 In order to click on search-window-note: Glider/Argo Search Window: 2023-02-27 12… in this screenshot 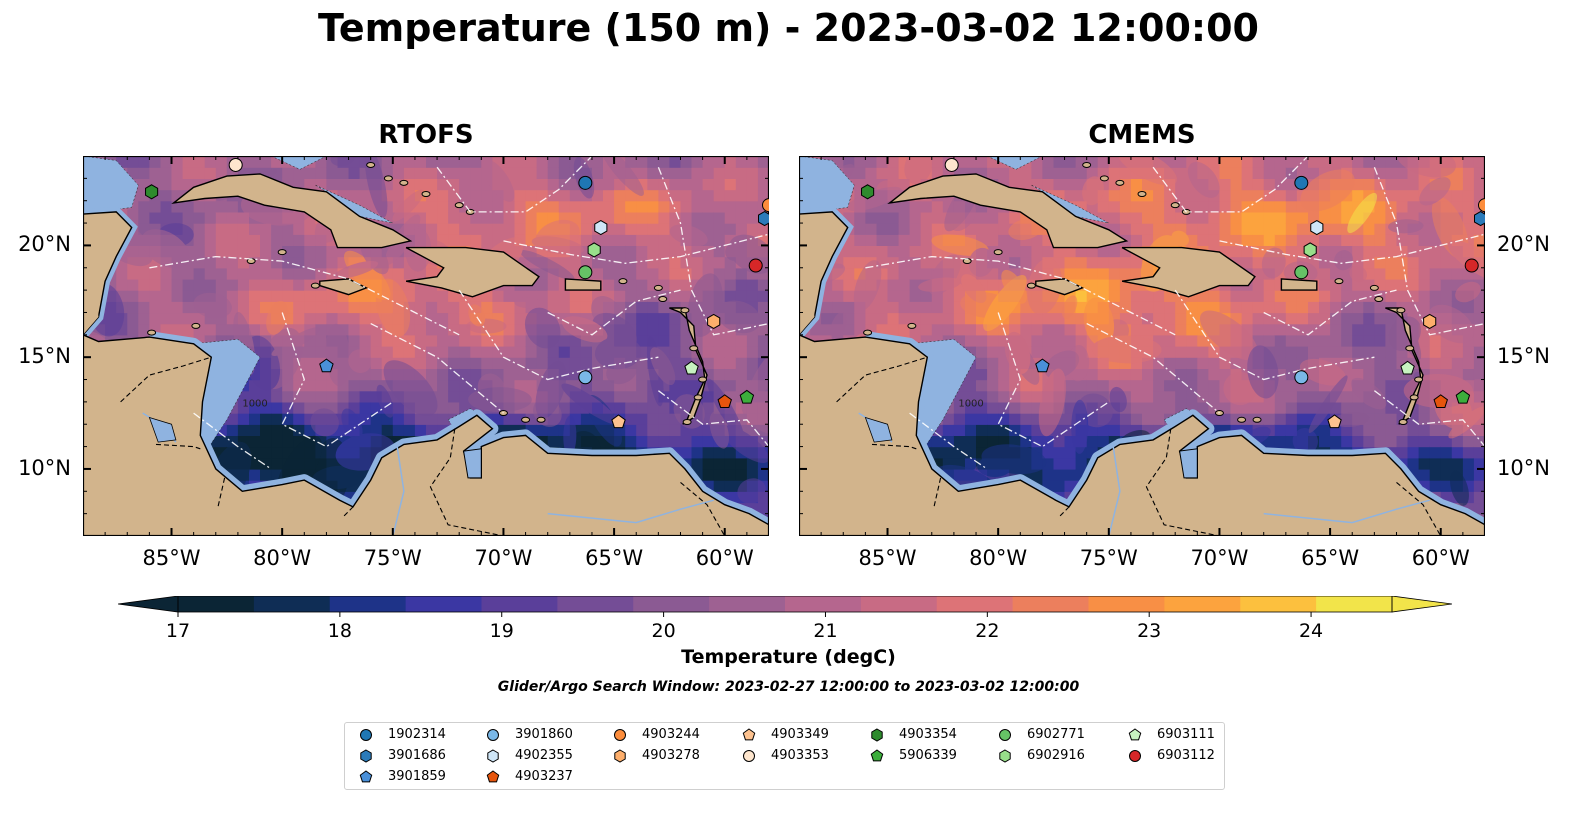, I will do `click(788, 687)`.